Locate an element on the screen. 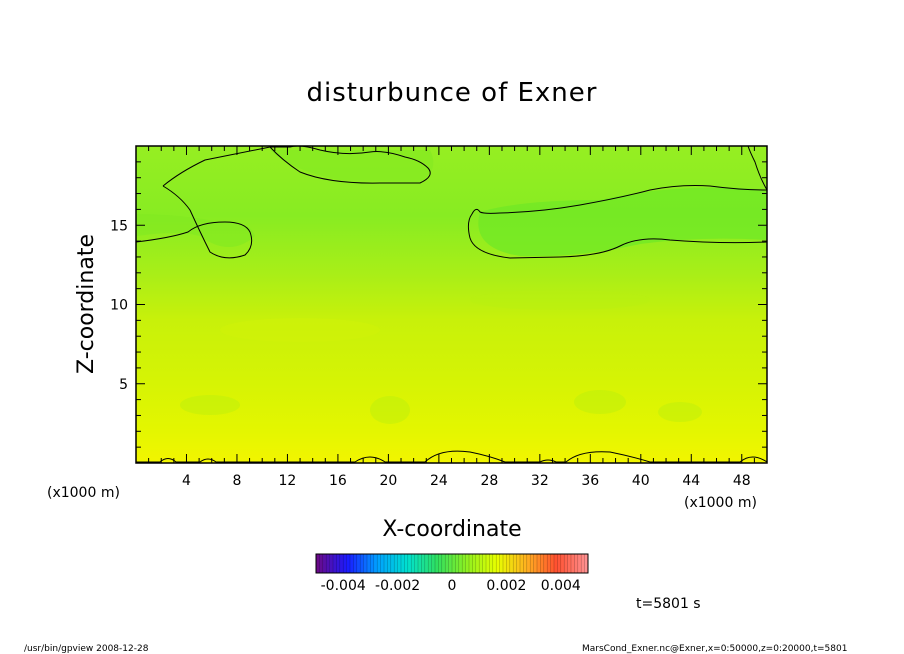  colorbar-frame is located at coordinates (452, 563).